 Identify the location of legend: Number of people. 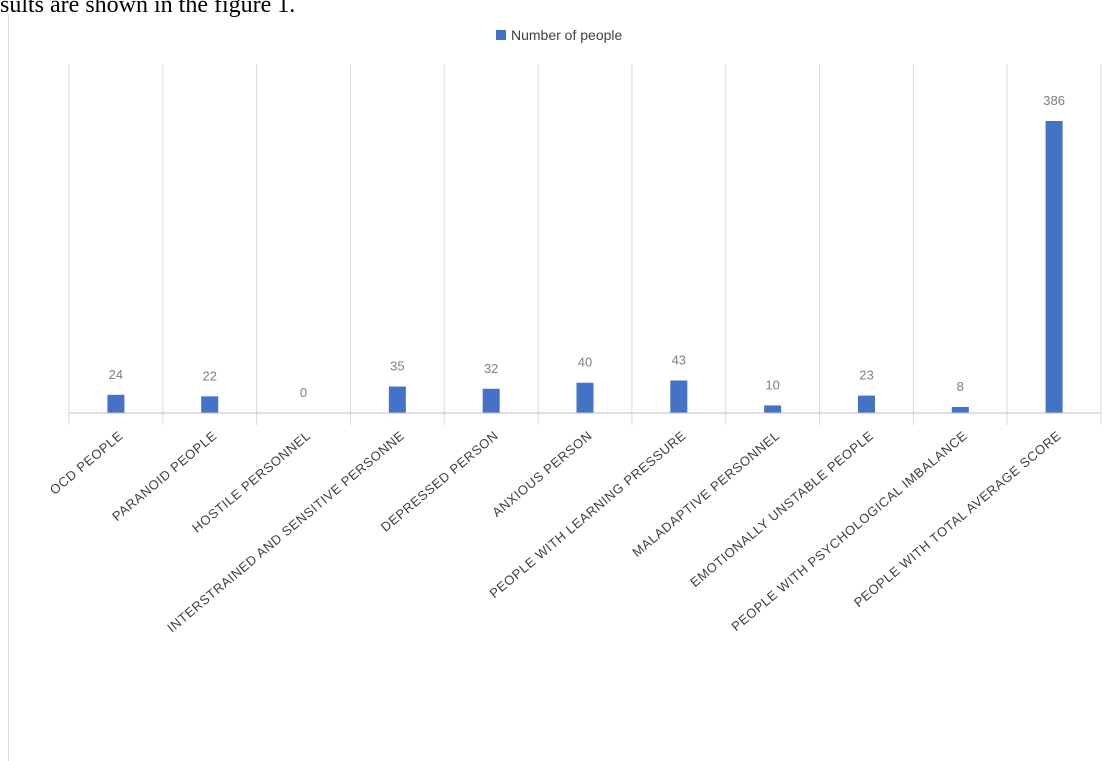
(559, 35).